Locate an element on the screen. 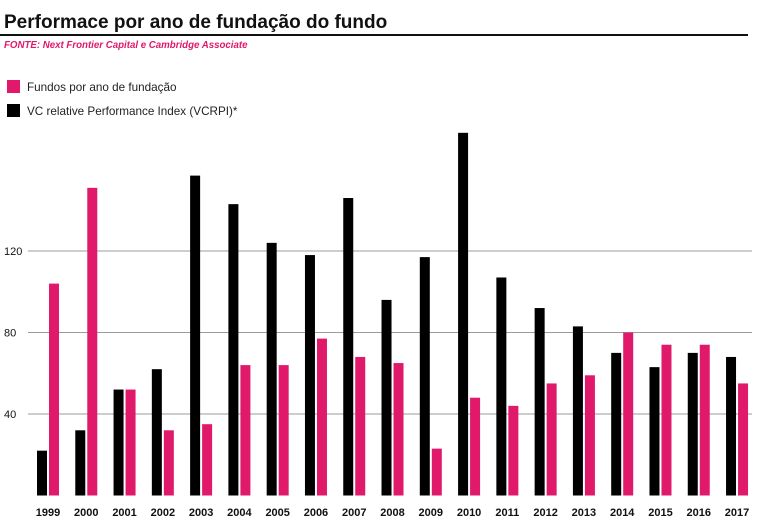 This screenshot has height=528, width=768. legend-item-fundos: Fundos por ano de fundação is located at coordinates (92, 87).